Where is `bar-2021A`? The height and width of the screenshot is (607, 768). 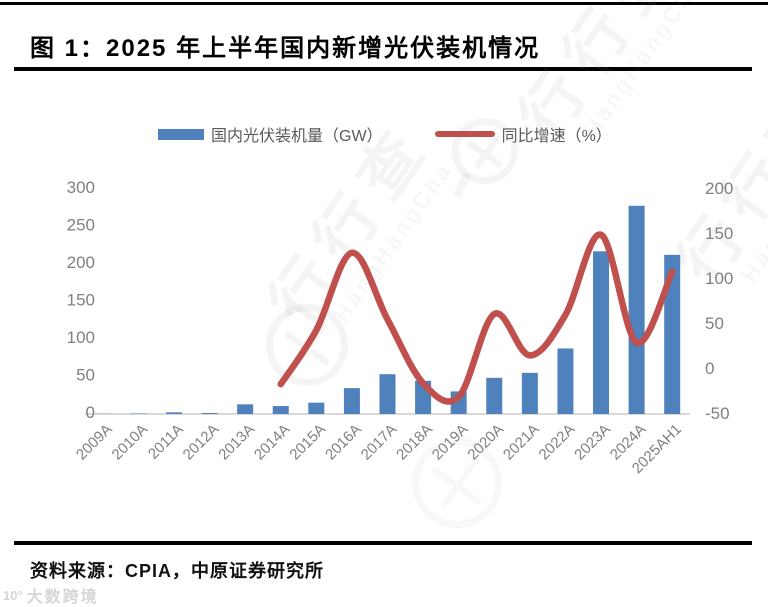
bar-2021A is located at coordinates (530, 393).